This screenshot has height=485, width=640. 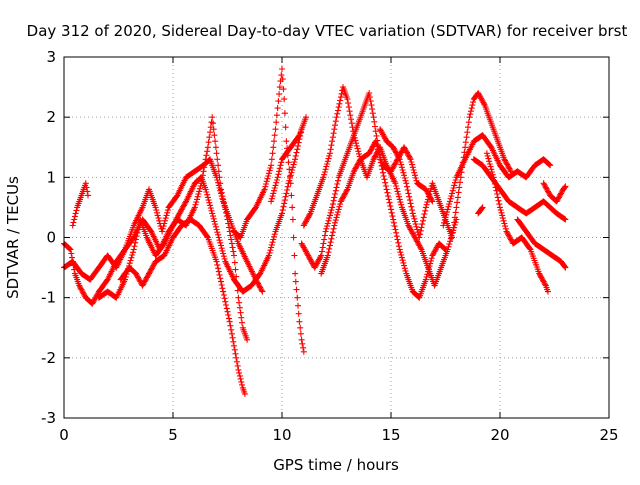 What do you see at coordinates (499, 435) in the screenshot?
I see `x-tick-label: 20` at bounding box center [499, 435].